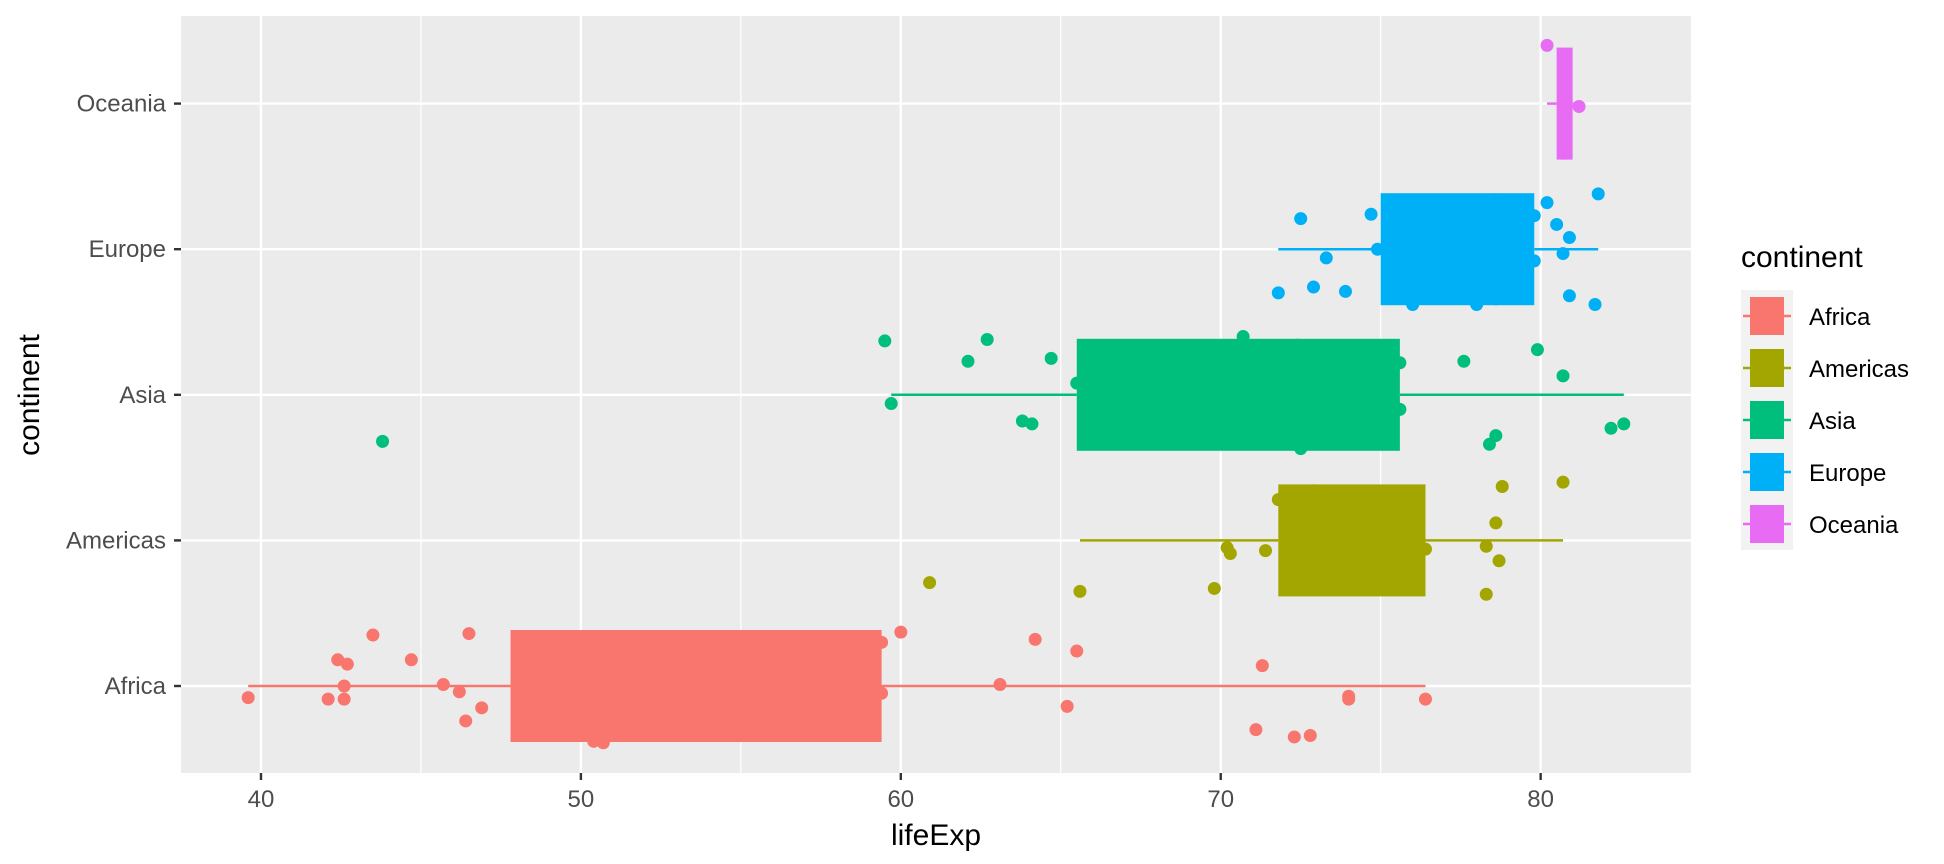  What do you see at coordinates (1457, 249) in the screenshot?
I see `box-europe` at bounding box center [1457, 249].